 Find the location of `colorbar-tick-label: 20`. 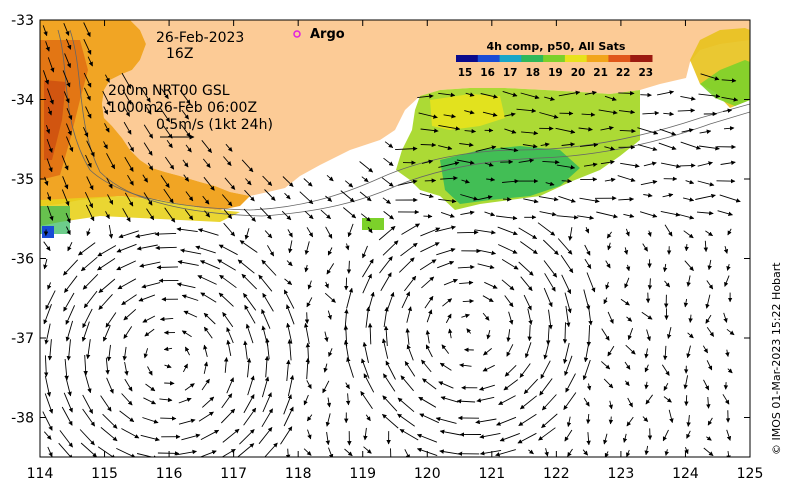

colorbar-tick-label: 20 is located at coordinates (578, 73).